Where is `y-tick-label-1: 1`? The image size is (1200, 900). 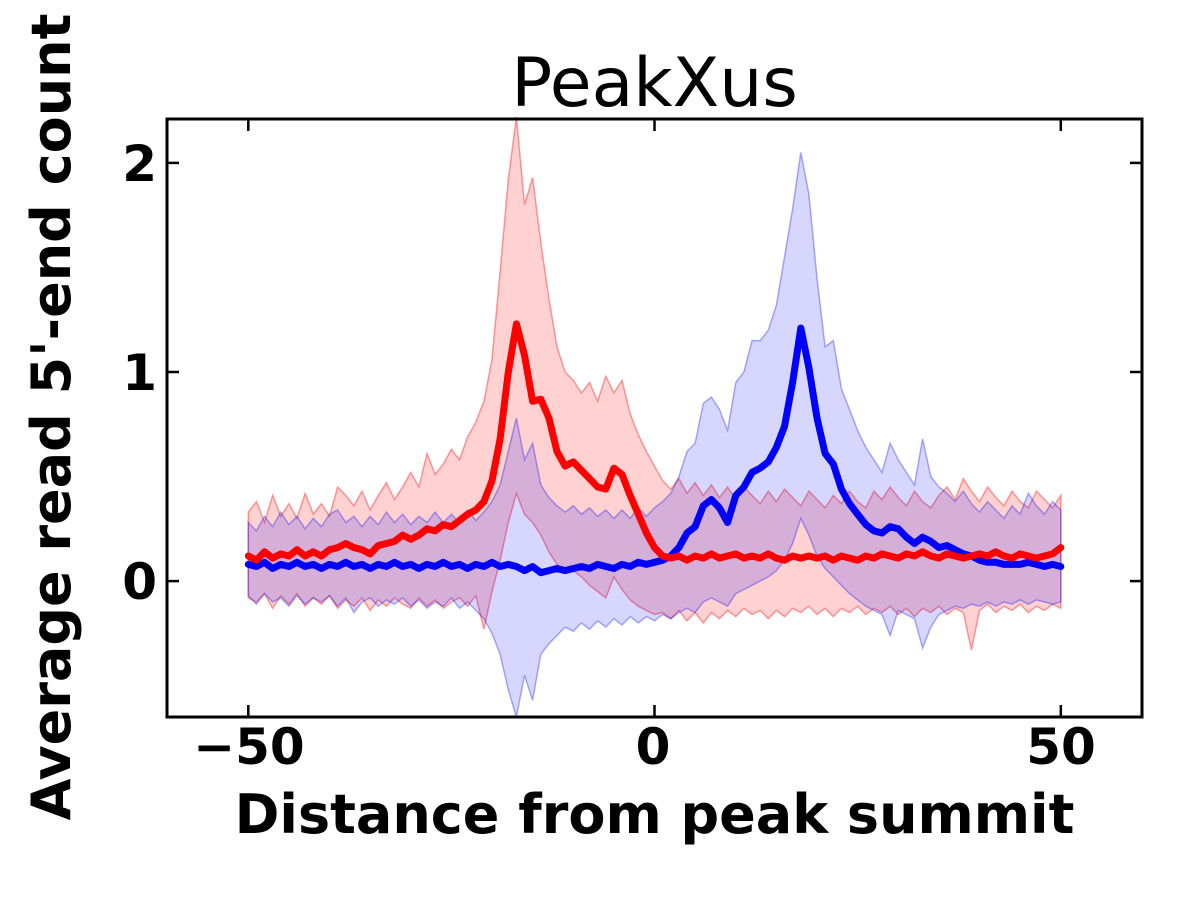 y-tick-label-1: 1 is located at coordinates (139, 373).